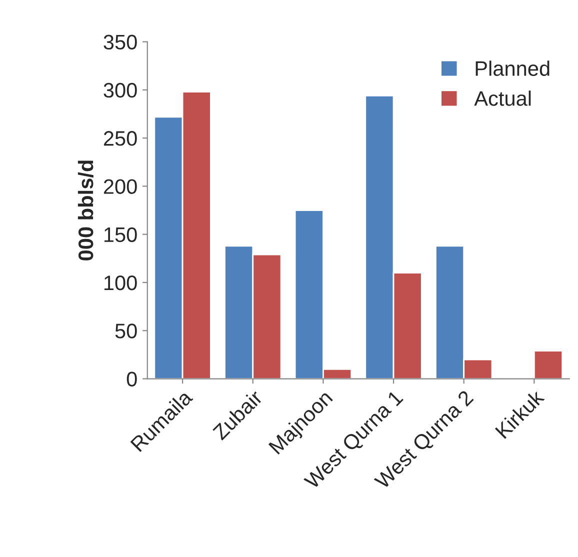  I want to click on legend-label: Planned, so click(513, 68).